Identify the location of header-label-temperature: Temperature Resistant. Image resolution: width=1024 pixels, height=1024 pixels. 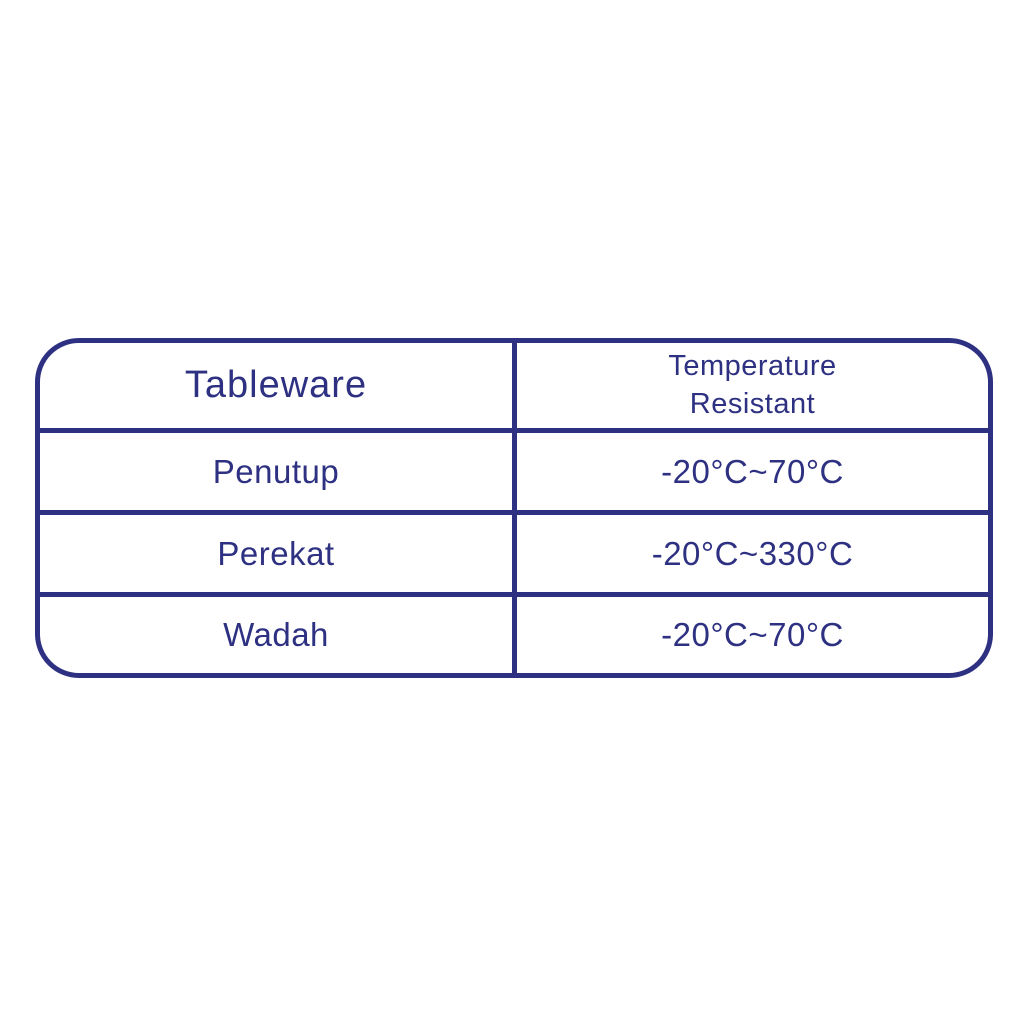
(752, 384).